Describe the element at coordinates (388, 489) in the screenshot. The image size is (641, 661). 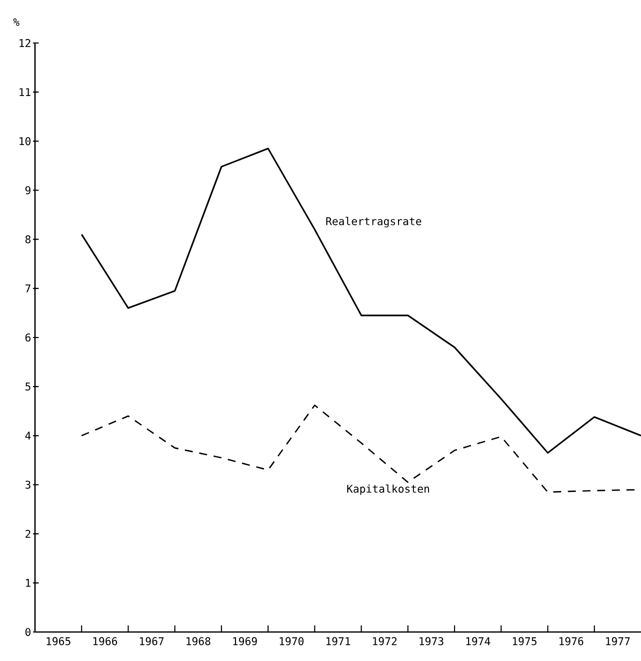
I see `series-label: Kapitalkosten` at that location.